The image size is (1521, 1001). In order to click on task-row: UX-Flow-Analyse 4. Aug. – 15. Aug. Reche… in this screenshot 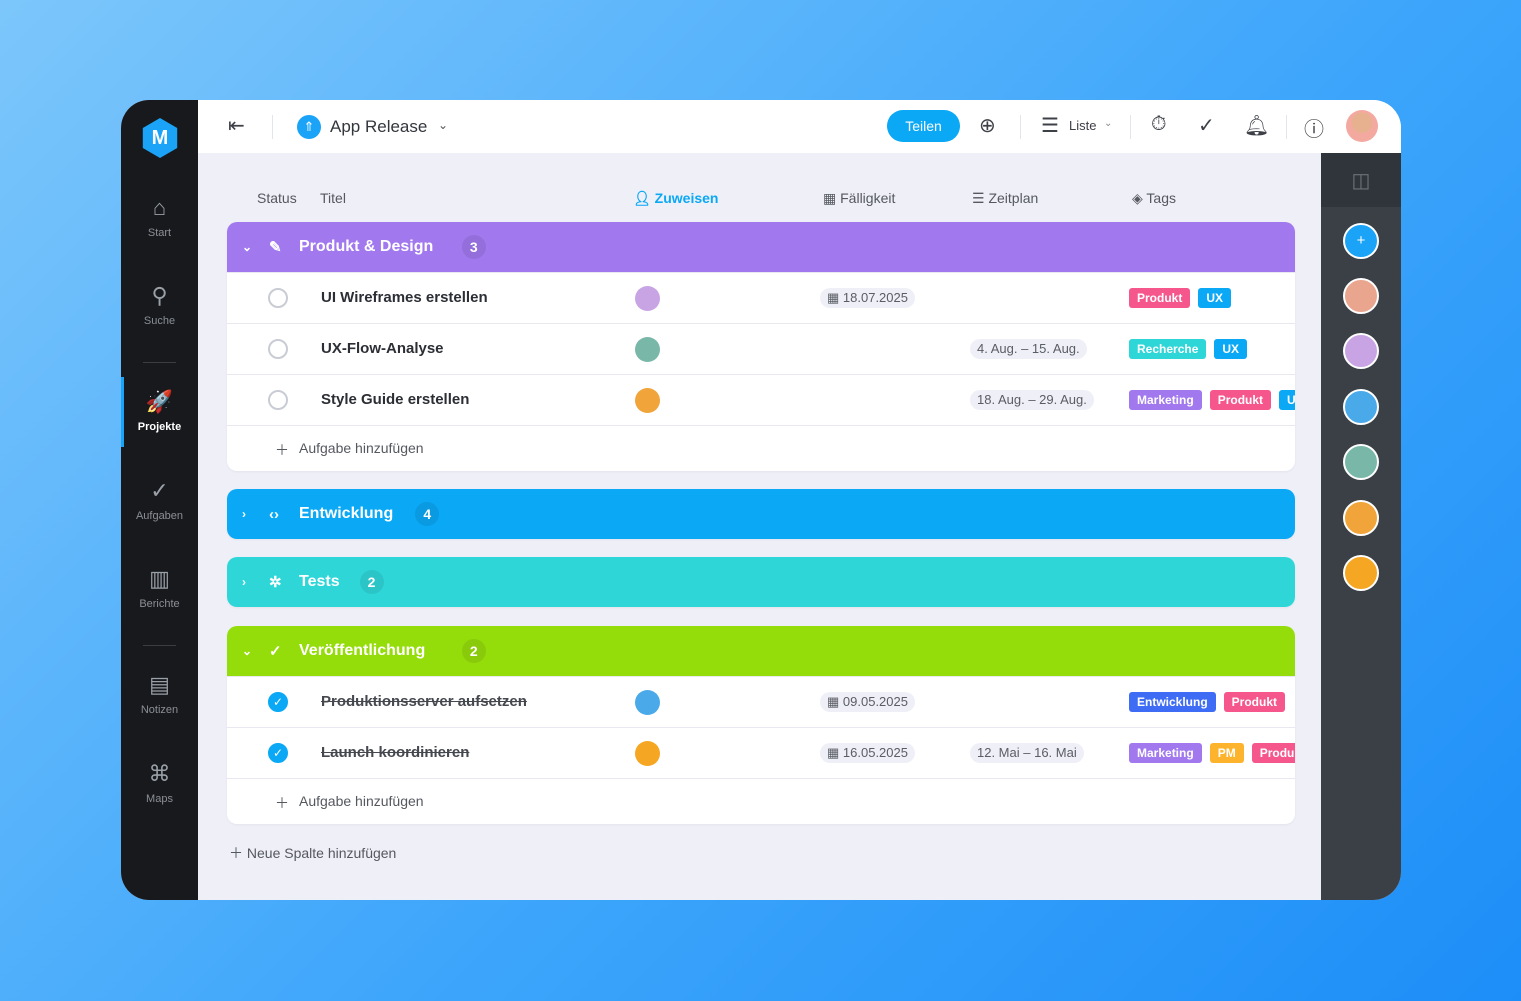, I will do `click(761, 348)`.